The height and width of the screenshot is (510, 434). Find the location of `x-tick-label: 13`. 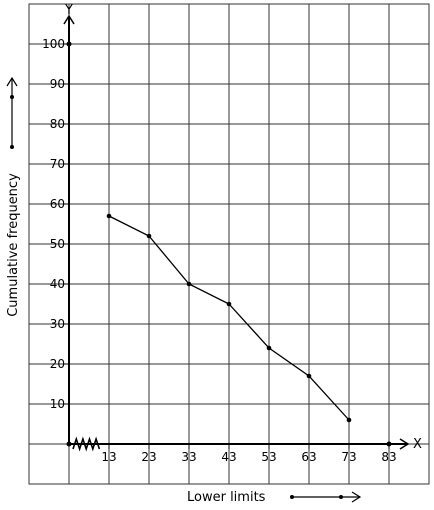

x-tick-label: 13 is located at coordinates (108, 457).